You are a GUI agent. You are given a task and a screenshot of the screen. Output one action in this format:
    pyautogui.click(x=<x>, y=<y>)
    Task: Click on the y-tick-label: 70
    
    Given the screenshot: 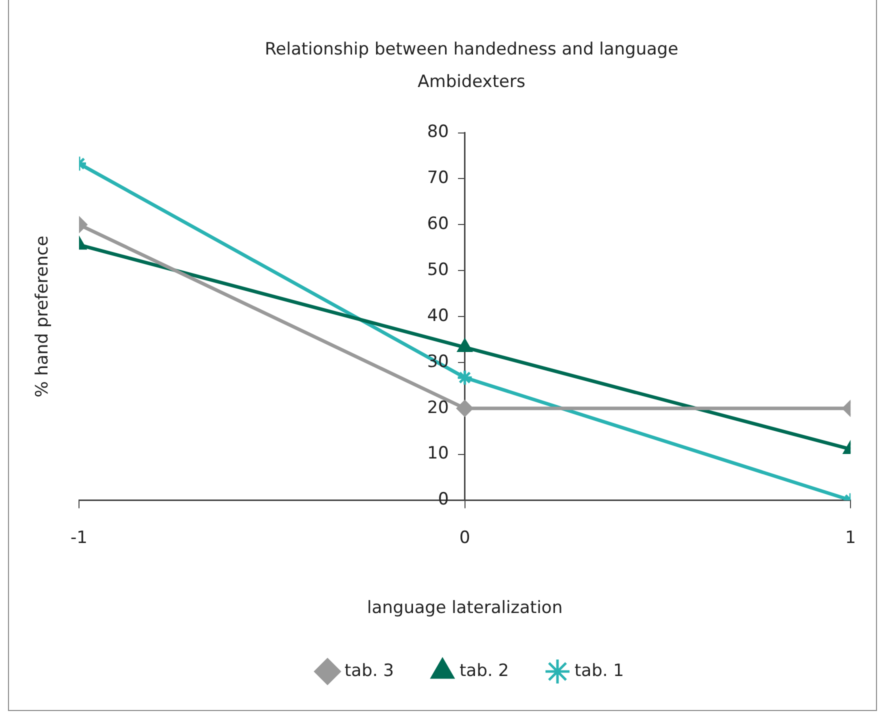 What is the action you would take?
    pyautogui.click(x=438, y=178)
    